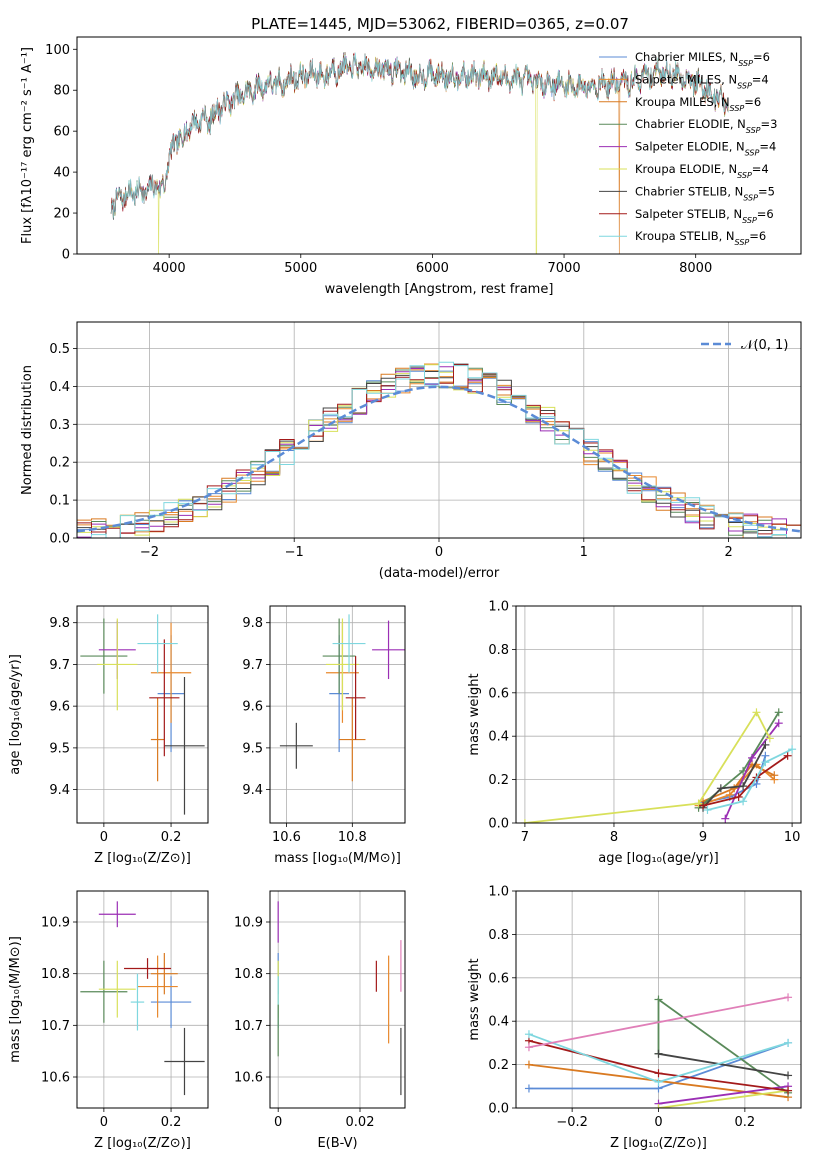 This screenshot has height=1170, width=819. What do you see at coordinates (498, 693) in the screenshot?
I see `y-tick-label: 0.6` at bounding box center [498, 693].